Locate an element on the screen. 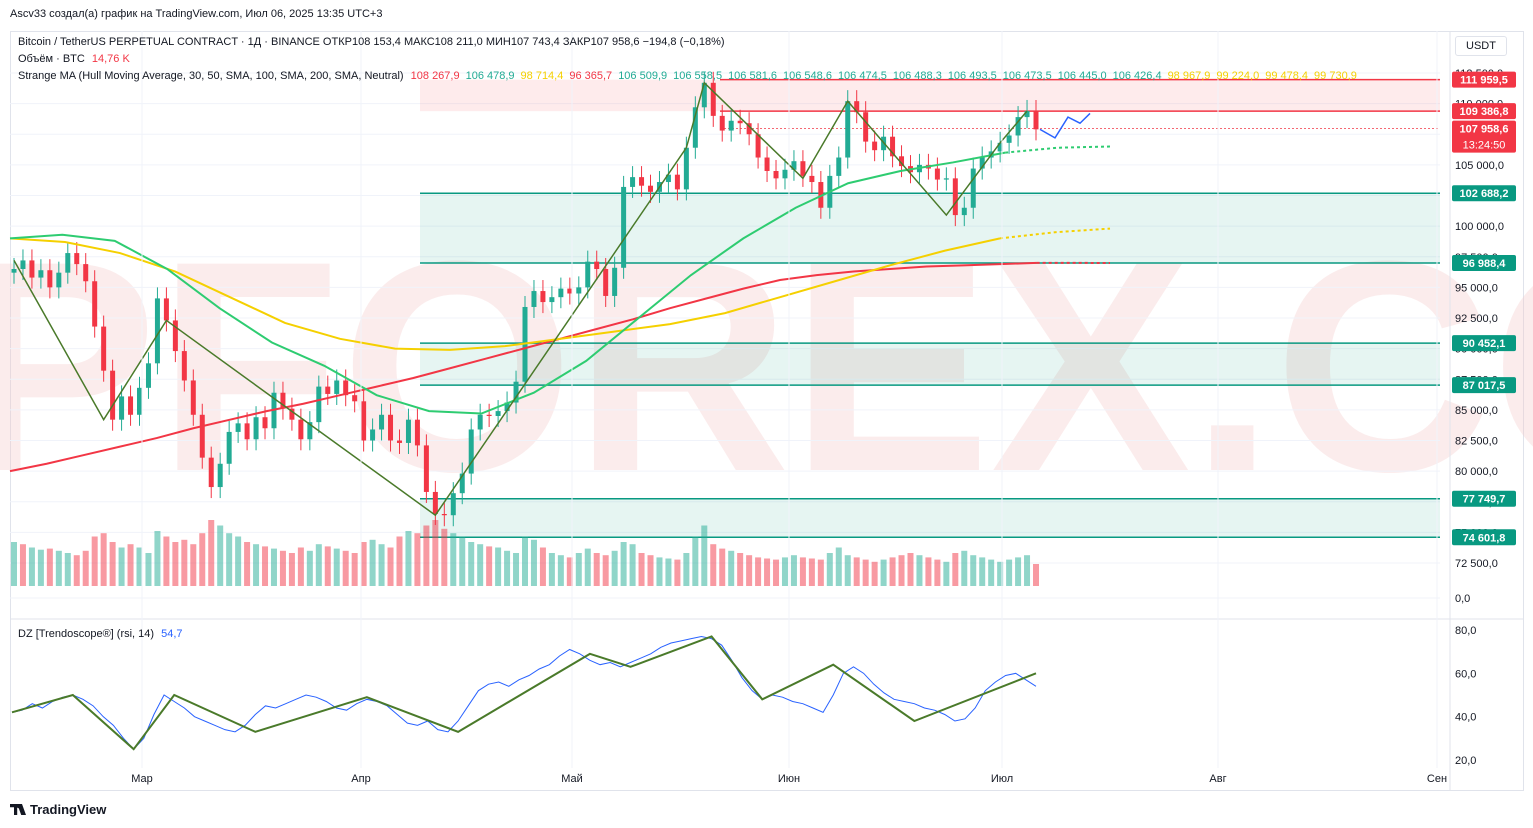 This screenshot has width=1533, height=828. x-label-0: Мар is located at coordinates (142, 779).